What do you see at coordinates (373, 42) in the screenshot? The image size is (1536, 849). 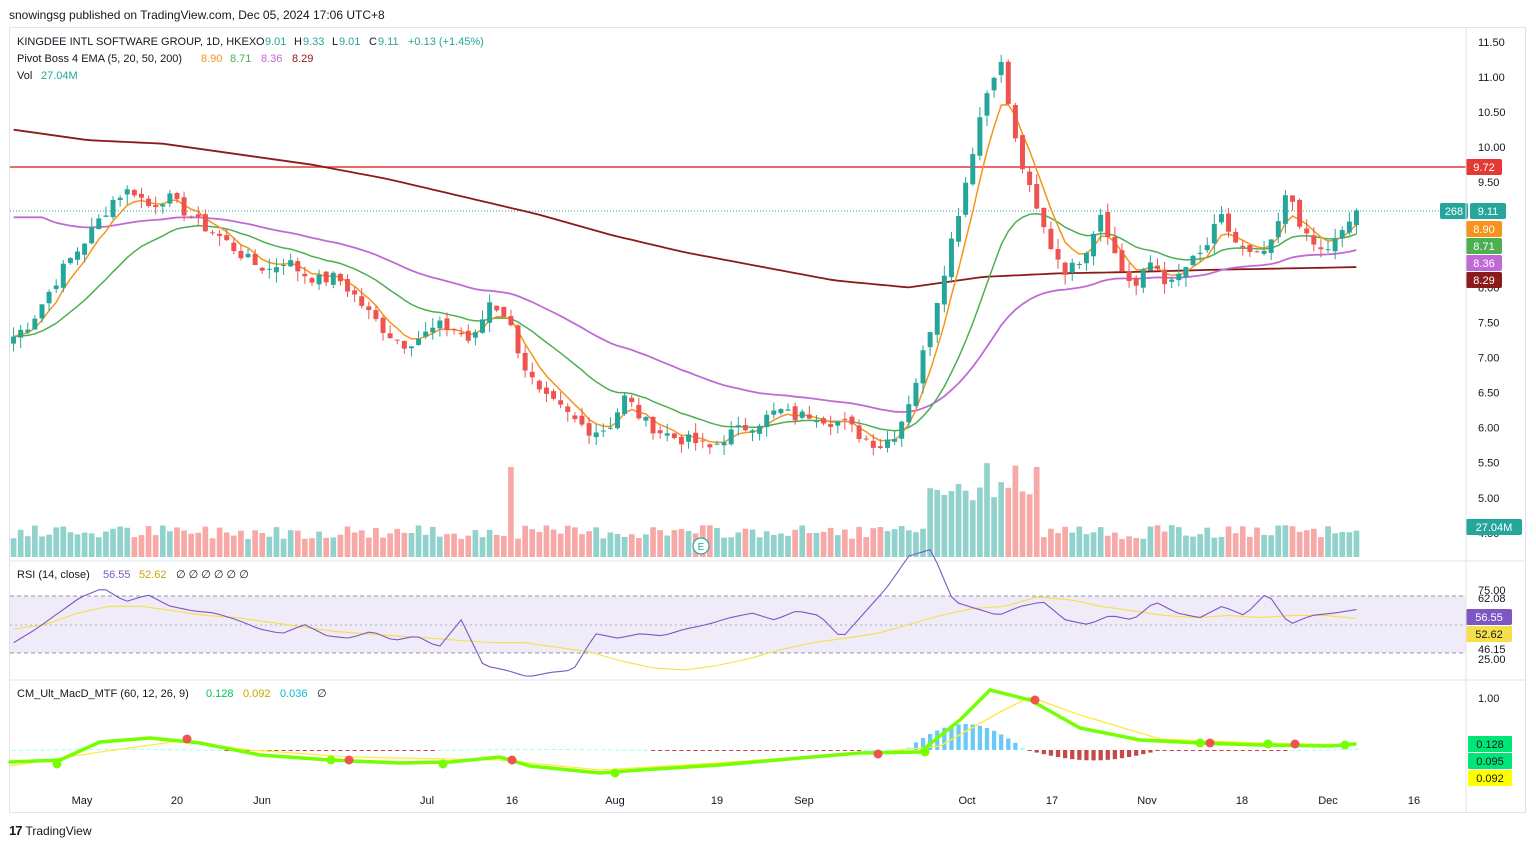 I see `ohlc-c-label: C` at bounding box center [373, 42].